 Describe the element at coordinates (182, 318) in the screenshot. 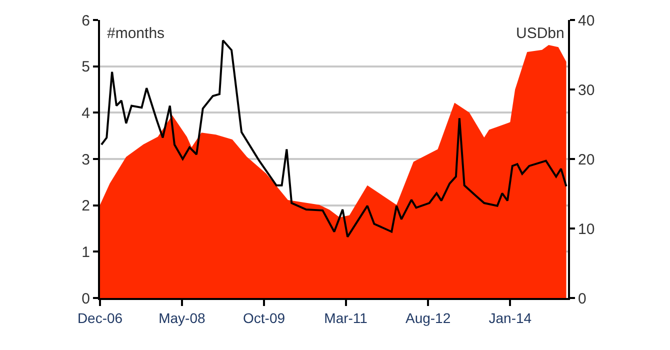

I see `x-tick-label: May-08` at that location.